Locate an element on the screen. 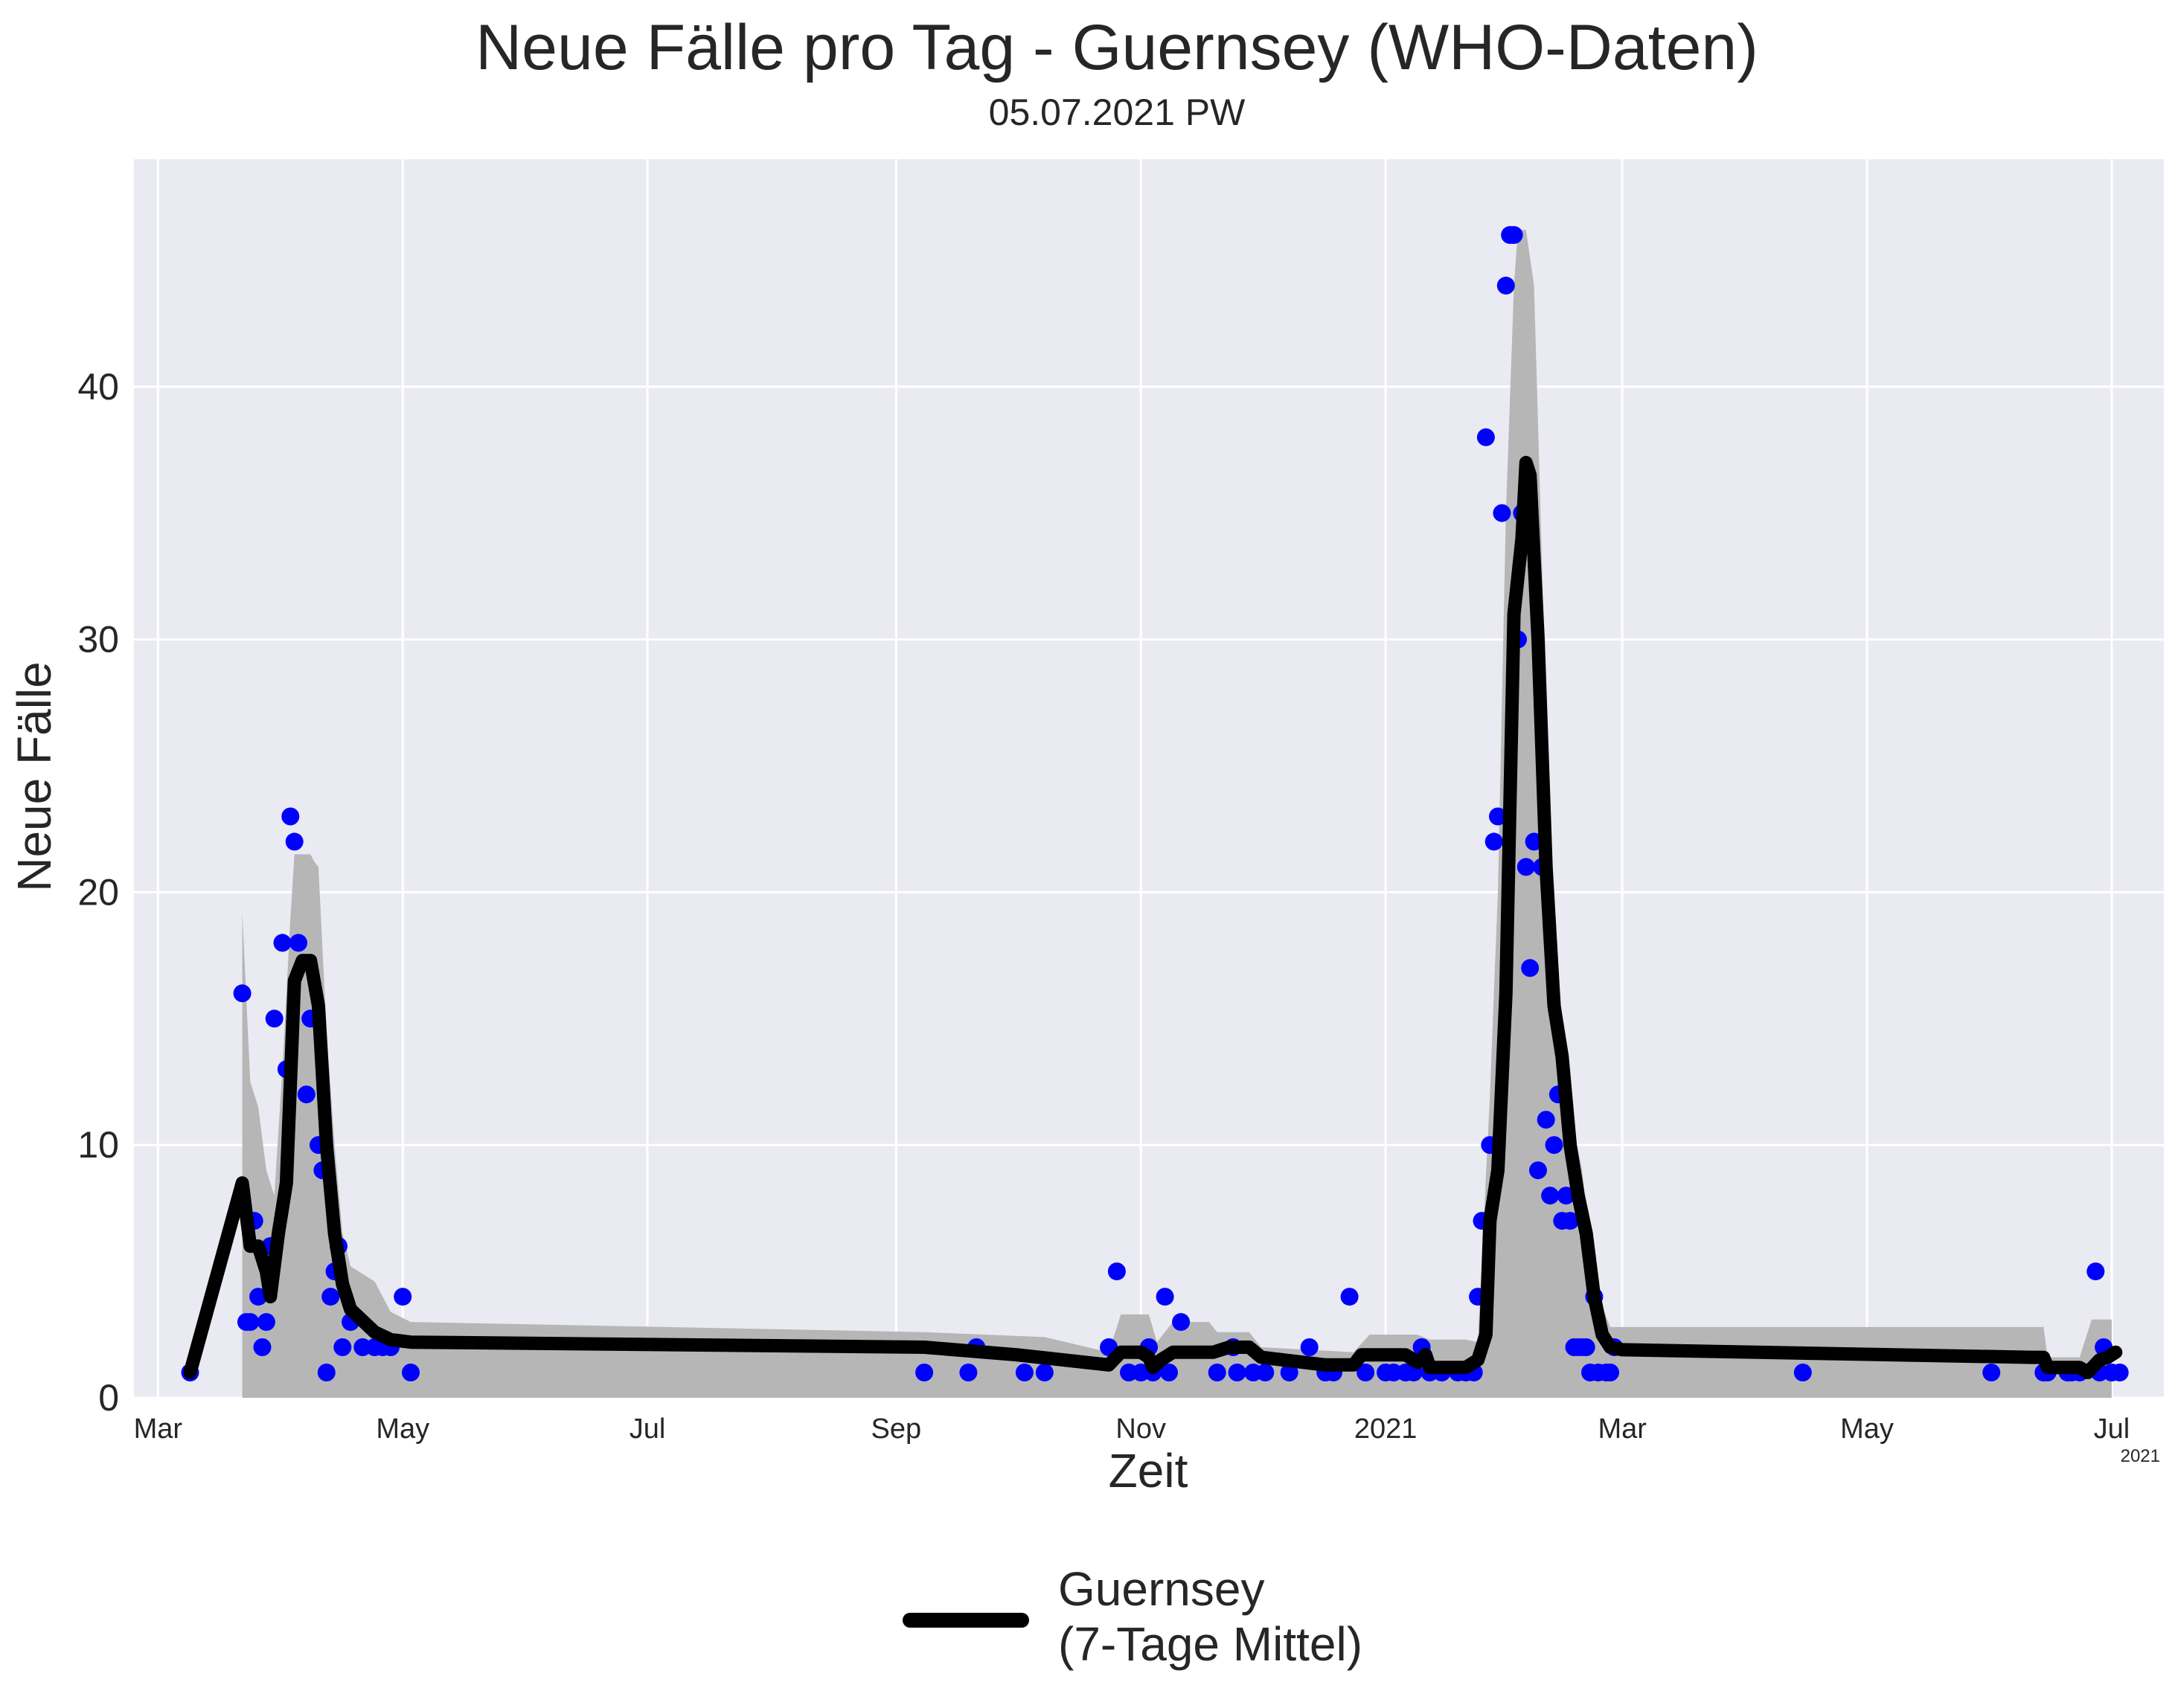 The height and width of the screenshot is (1708, 2178). y-tick-labels: 0 10 20 30 40 is located at coordinates (98, 892).